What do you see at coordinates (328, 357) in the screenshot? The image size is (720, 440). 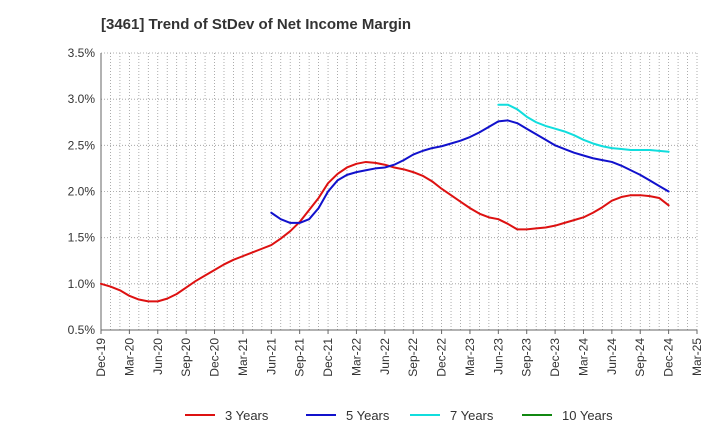 I see `x-tick-label: Dec-21` at bounding box center [328, 357].